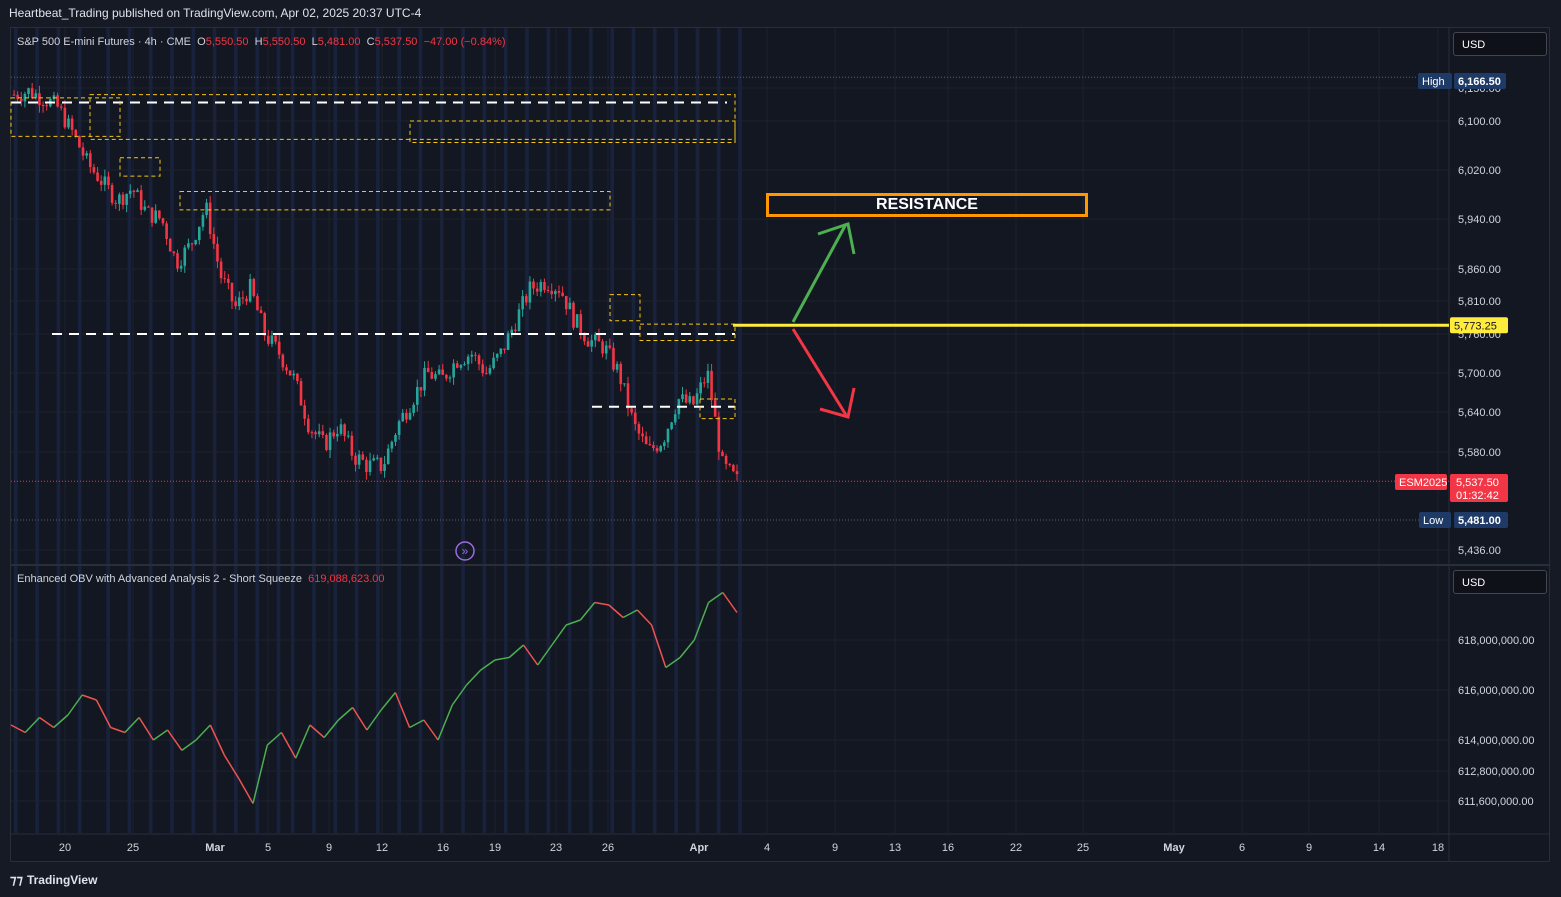 The height and width of the screenshot is (897, 1561). What do you see at coordinates (53, 880) in the screenshot?
I see `tradingview-logo: ⁊⁊ TradingView` at bounding box center [53, 880].